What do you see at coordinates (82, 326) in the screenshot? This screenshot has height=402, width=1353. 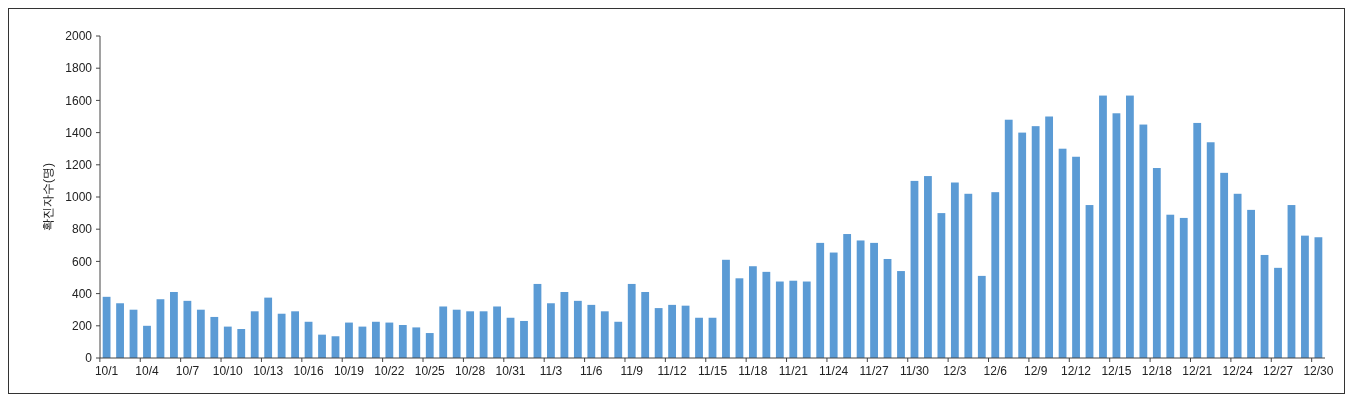 I see `y-tick-label: 200` at bounding box center [82, 326].